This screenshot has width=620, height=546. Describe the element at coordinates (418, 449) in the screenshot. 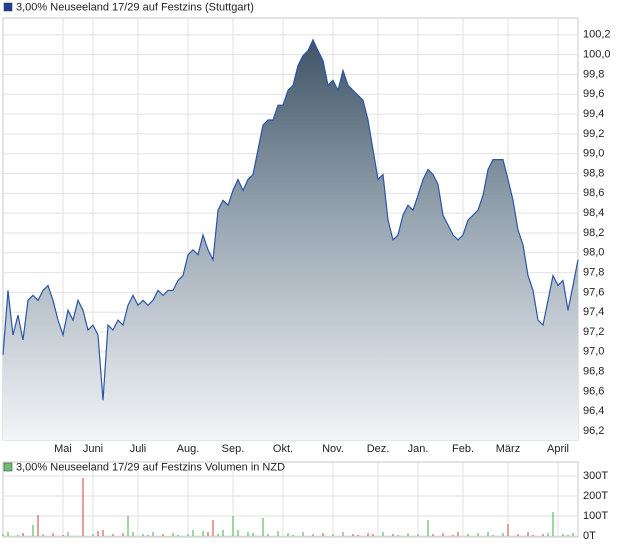

I see `x-tick-label: Jan.` at that location.